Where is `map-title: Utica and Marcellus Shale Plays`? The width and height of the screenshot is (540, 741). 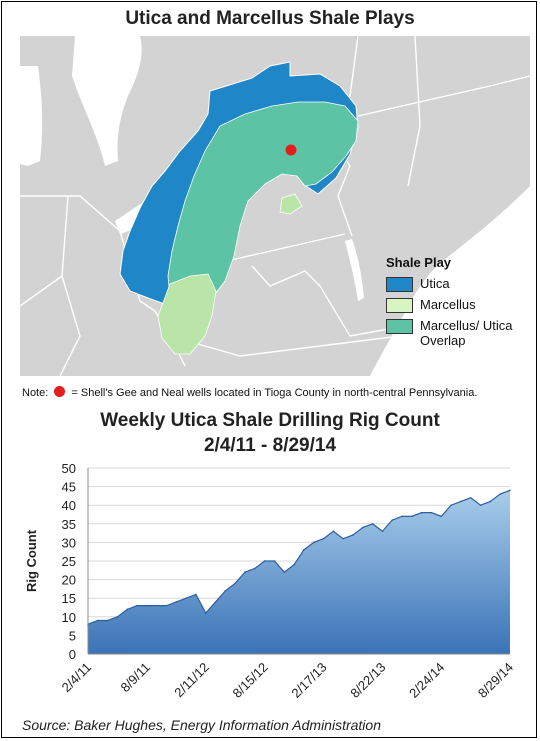 map-title: Utica and Marcellus Shale Plays is located at coordinates (270, 18).